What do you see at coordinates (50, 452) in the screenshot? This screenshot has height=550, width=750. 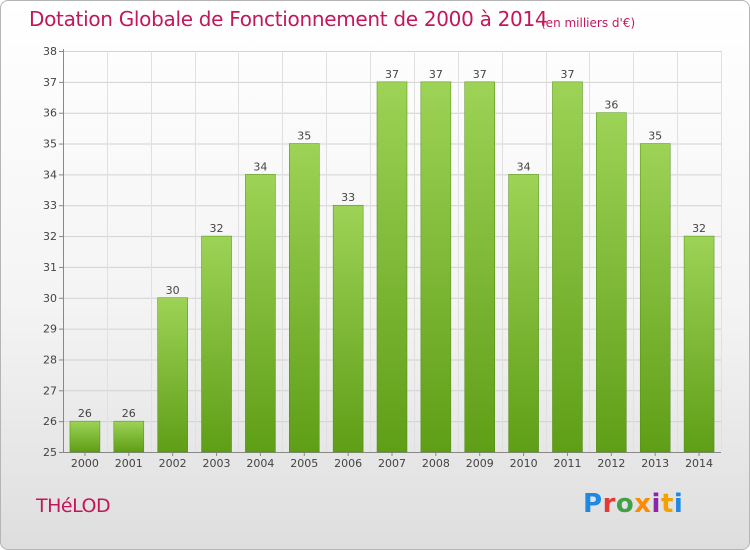 I see `y-tick-label: 25` at bounding box center [50, 452].